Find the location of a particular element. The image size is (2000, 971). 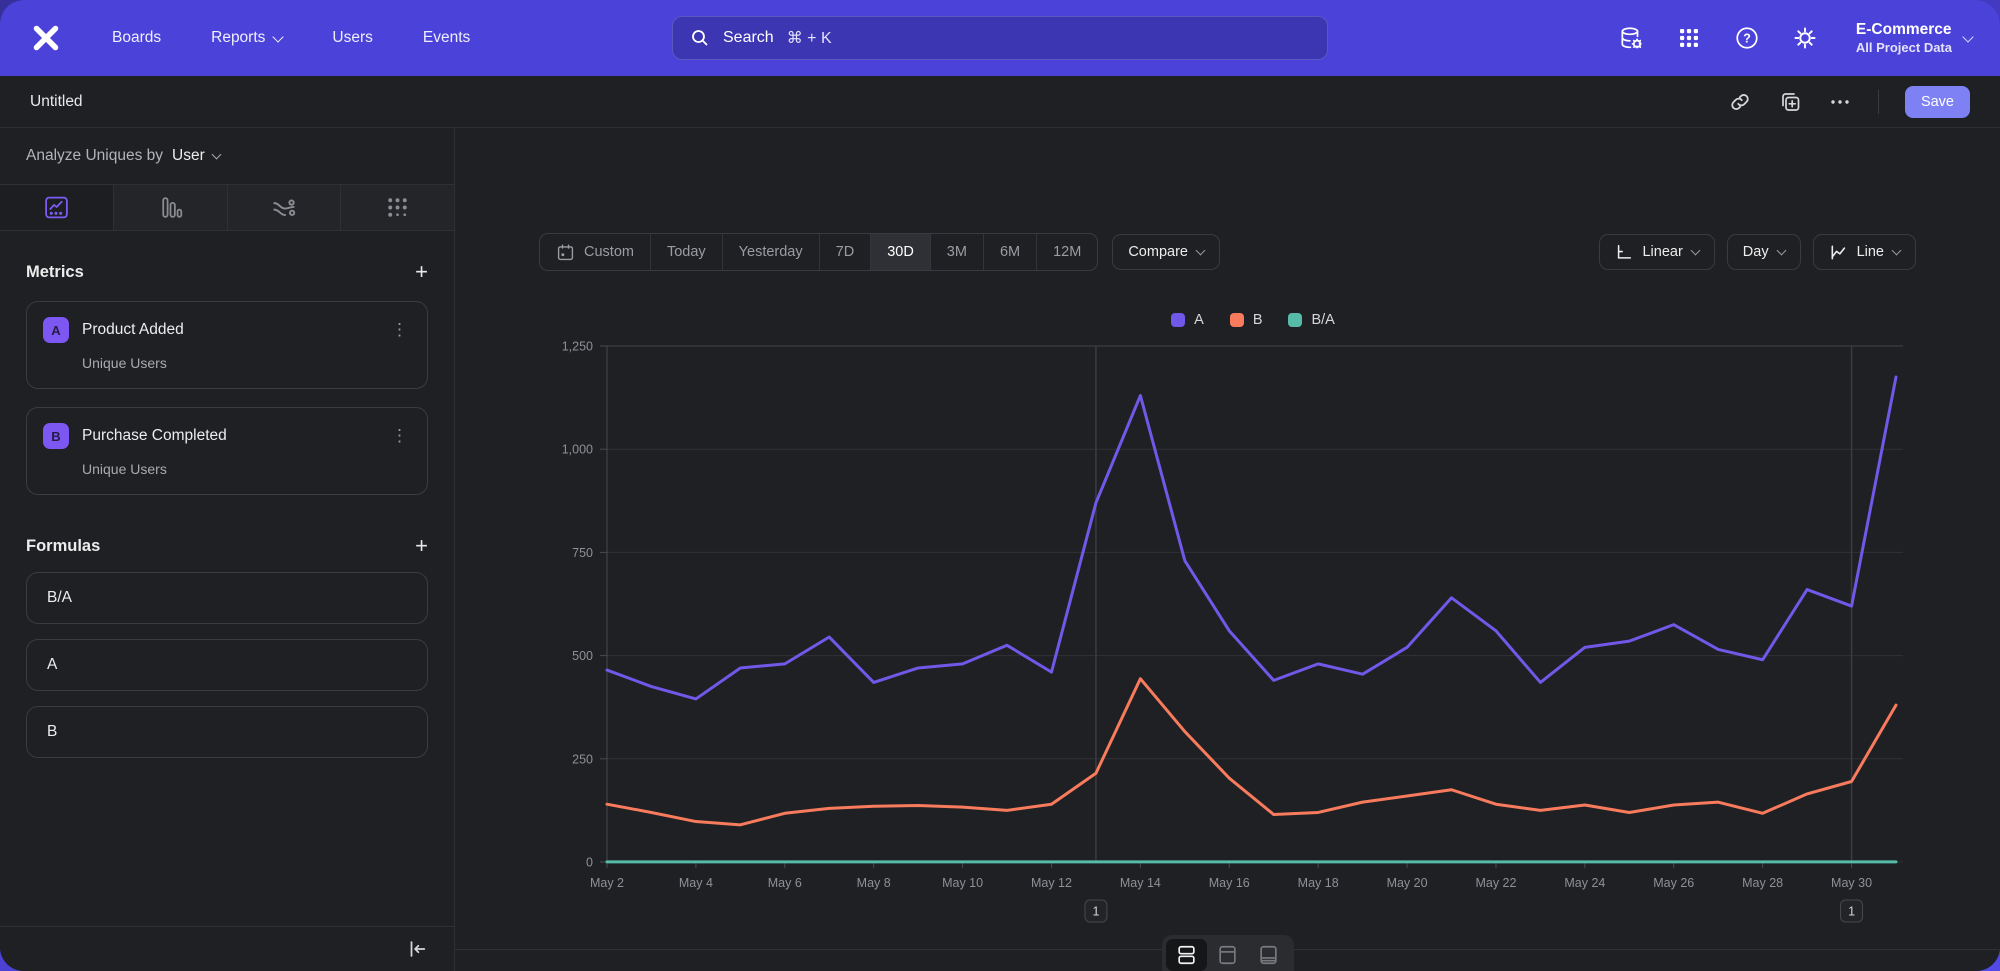

chart-type-dropdown: Line is located at coordinates (1864, 252).